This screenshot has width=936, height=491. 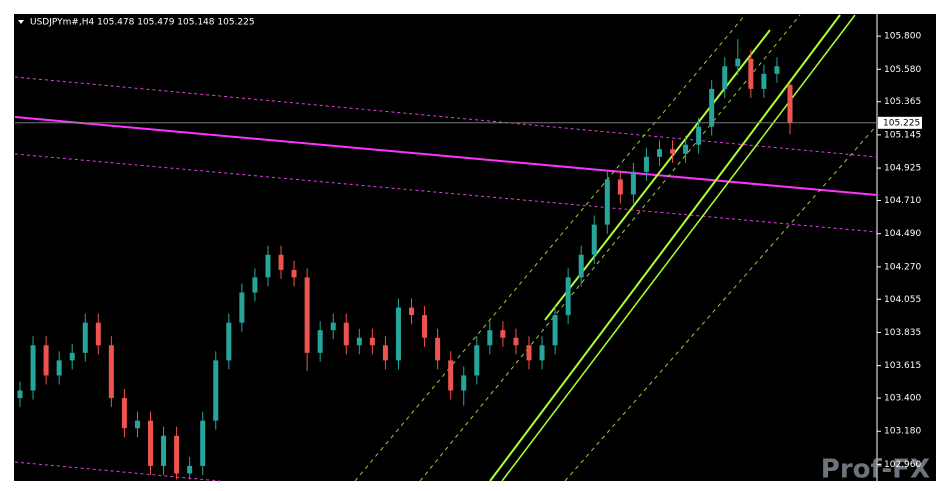 What do you see at coordinates (902, 102) in the screenshot?
I see `y-tick-label: 105.365` at bounding box center [902, 102].